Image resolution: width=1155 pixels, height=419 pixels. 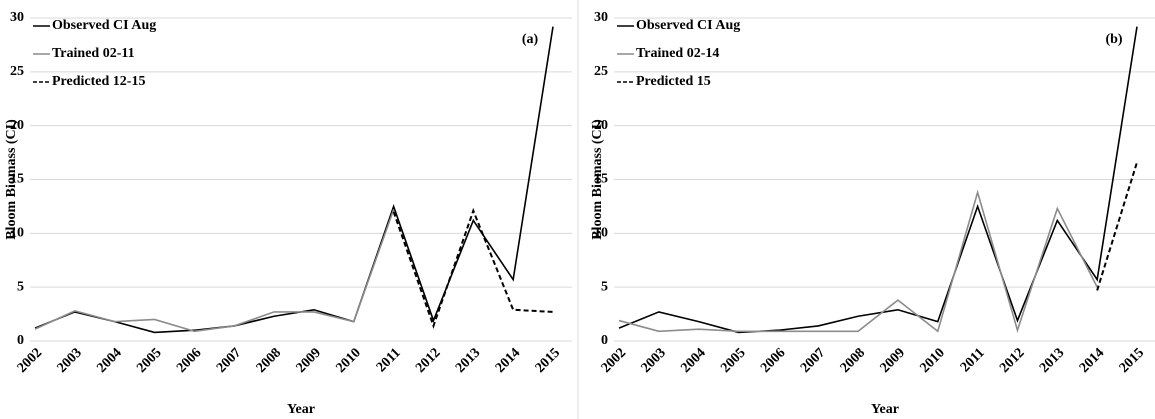 What do you see at coordinates (98, 81) in the screenshot?
I see `legend-label: Predicted 12-15` at bounding box center [98, 81].